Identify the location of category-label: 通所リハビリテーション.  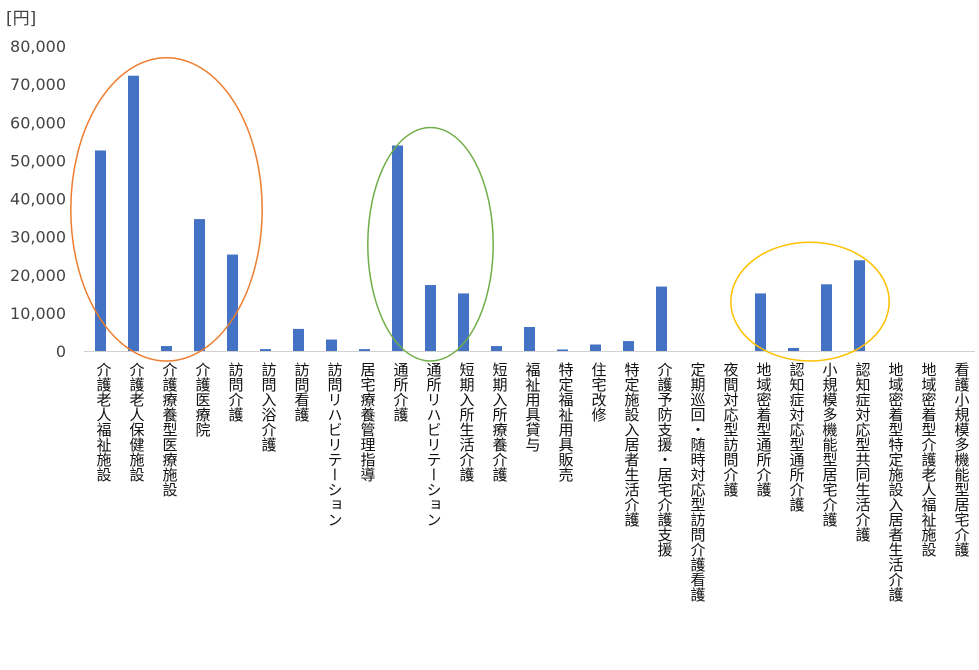
(433, 444).